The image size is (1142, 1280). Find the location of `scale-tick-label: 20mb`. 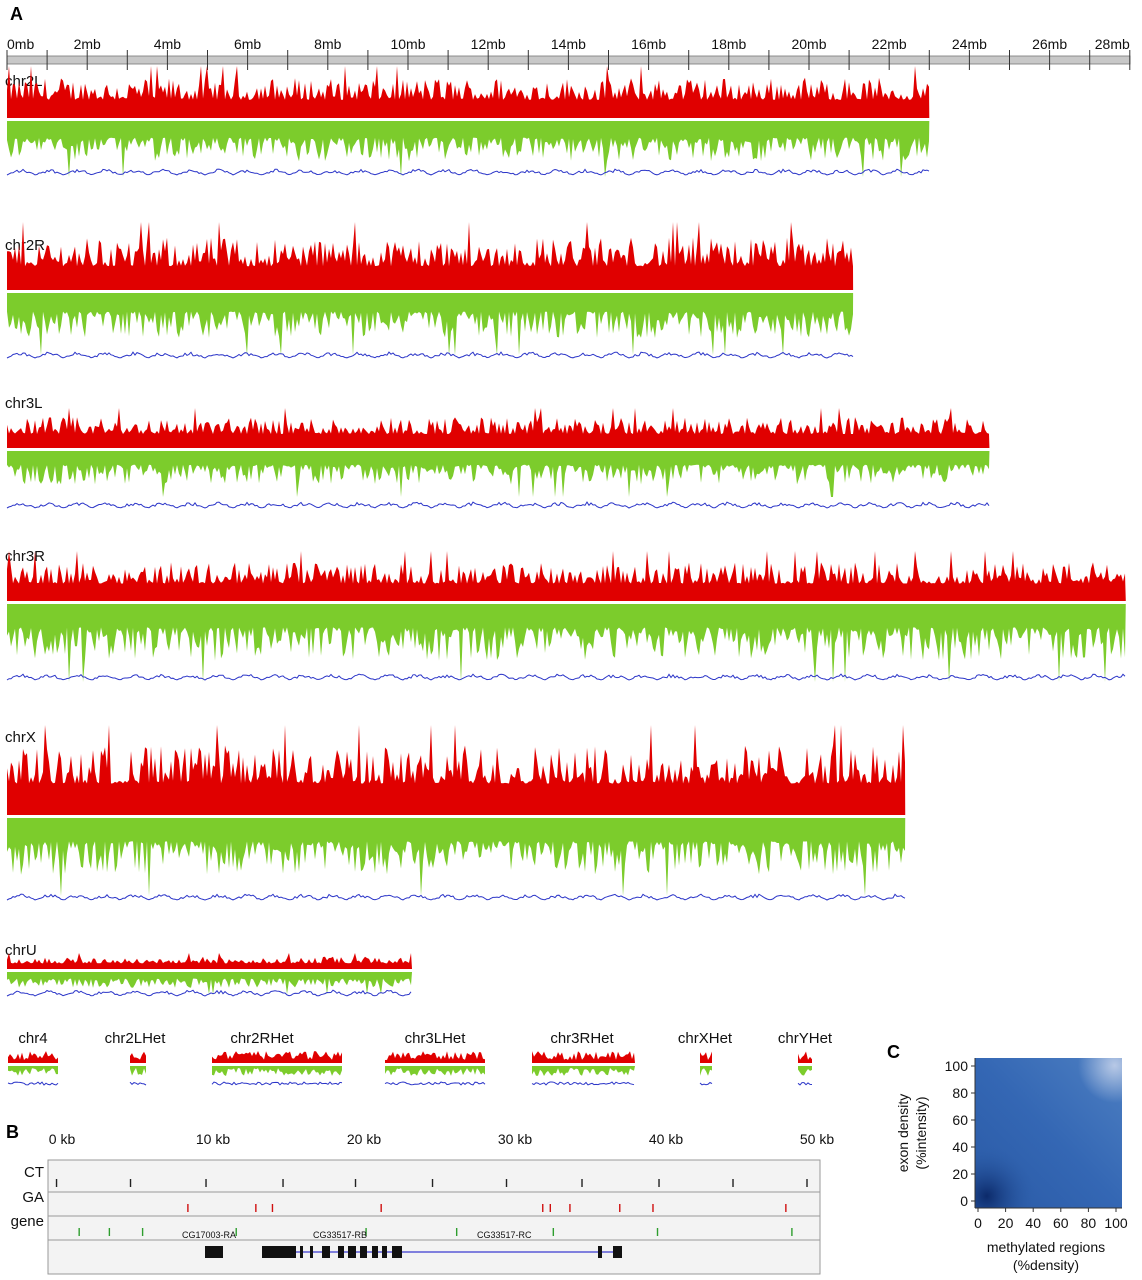

scale-tick-label: 20mb is located at coordinates (808, 44).